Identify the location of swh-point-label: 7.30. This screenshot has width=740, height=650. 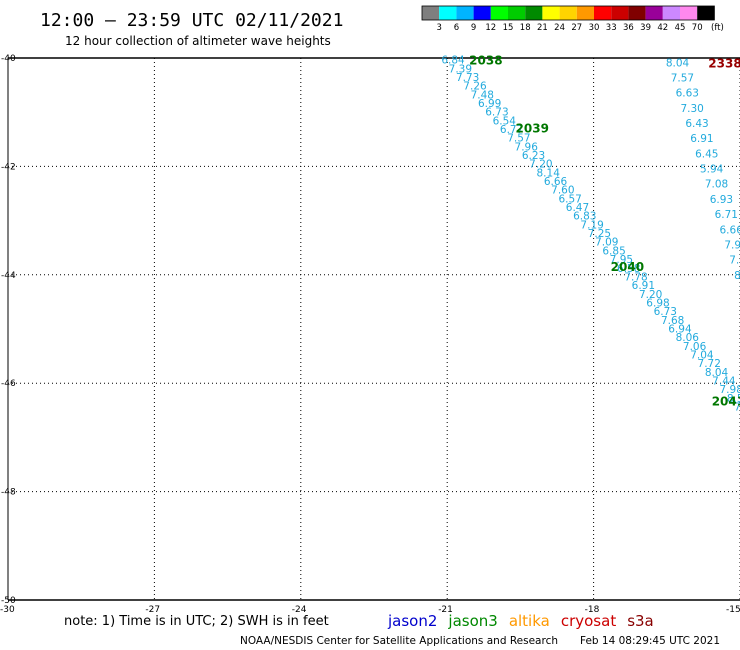
(691, 109).